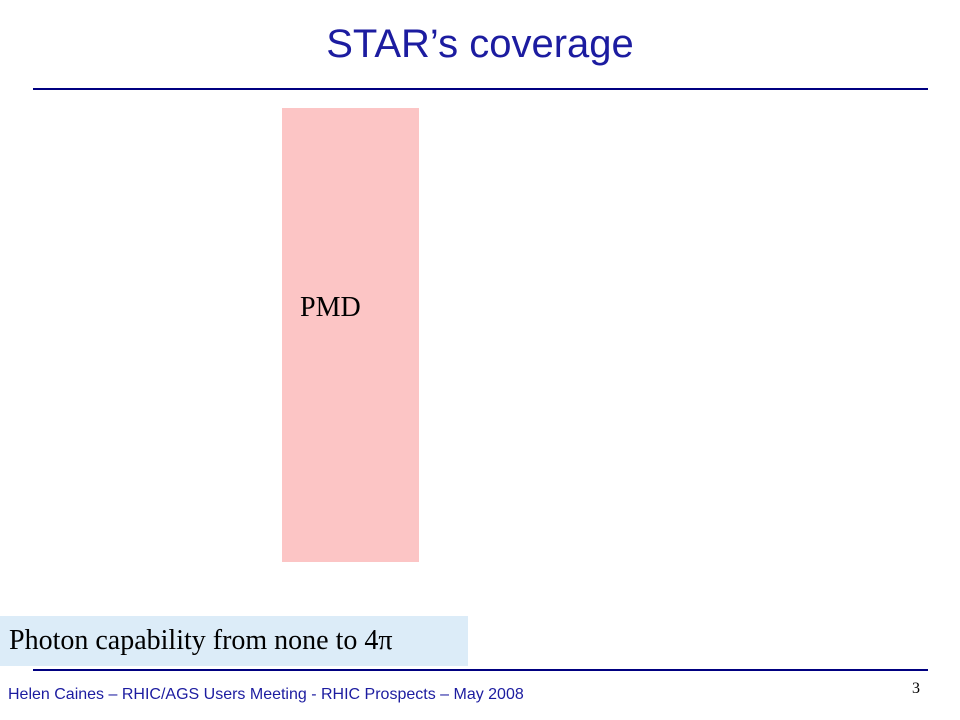 The width and height of the screenshot is (960, 720). What do you see at coordinates (480, 89) in the screenshot?
I see `title-divider` at bounding box center [480, 89].